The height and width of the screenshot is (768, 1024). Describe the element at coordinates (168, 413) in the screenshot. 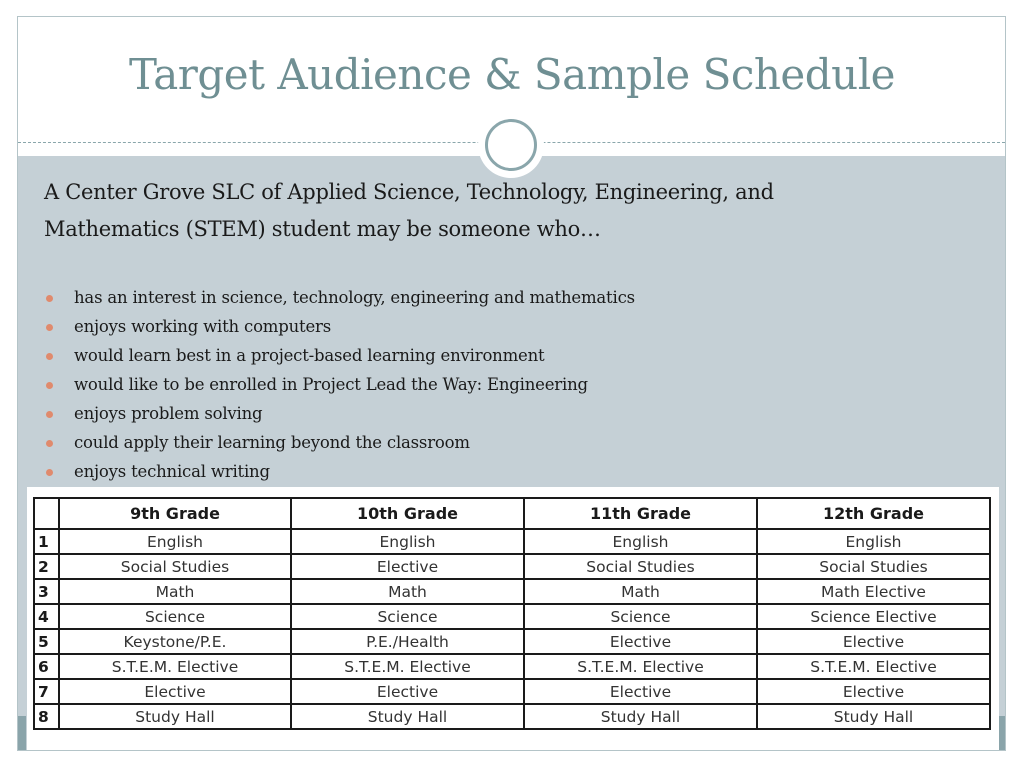

I see `bullet-text: enjoys problem solving` at that location.